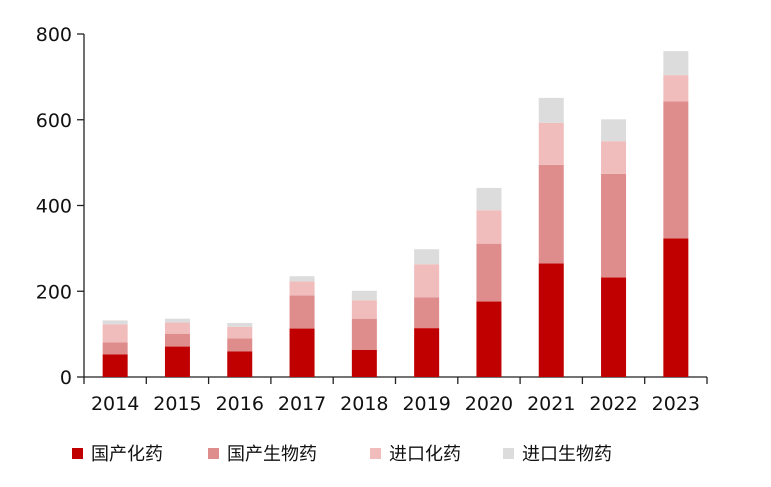  Describe the element at coordinates (426, 404) in the screenshot. I see `x-tick-label: 2019` at that location.